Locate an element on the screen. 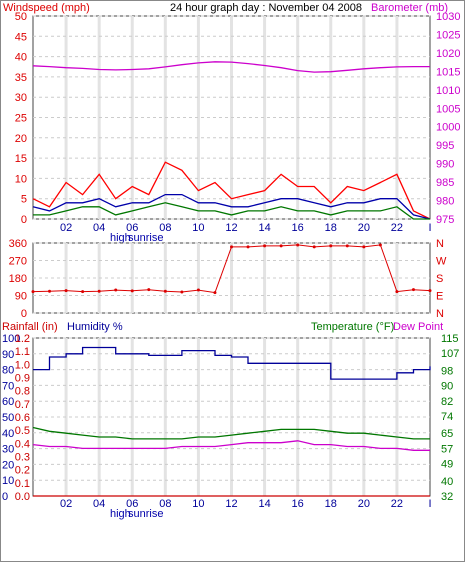 Image resolution: width=467 pixels, height=563 pixels. humidity-tick-label: 30 is located at coordinates (8, 450).